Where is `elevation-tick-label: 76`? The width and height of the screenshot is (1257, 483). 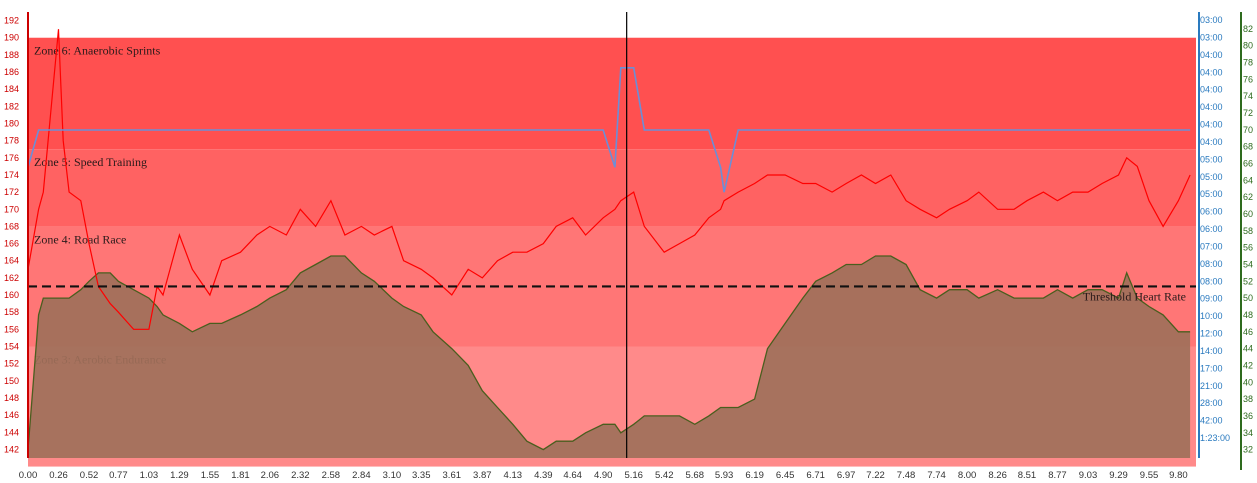 elevation-tick-label: 76 is located at coordinates (1248, 79).